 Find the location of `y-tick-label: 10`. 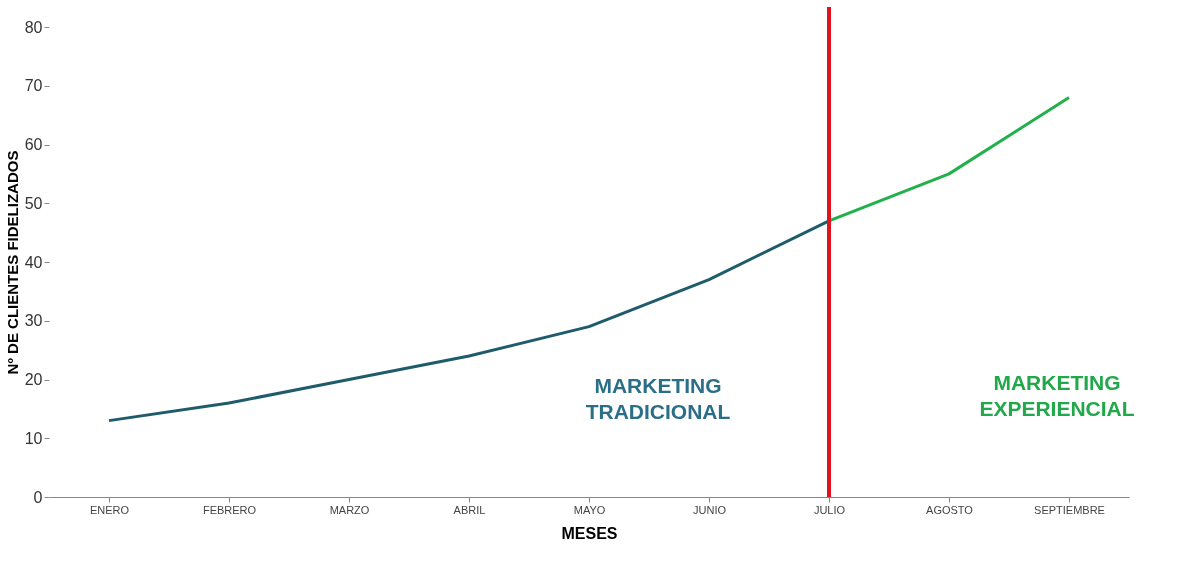

y-tick-label: 10 is located at coordinates (33, 438).